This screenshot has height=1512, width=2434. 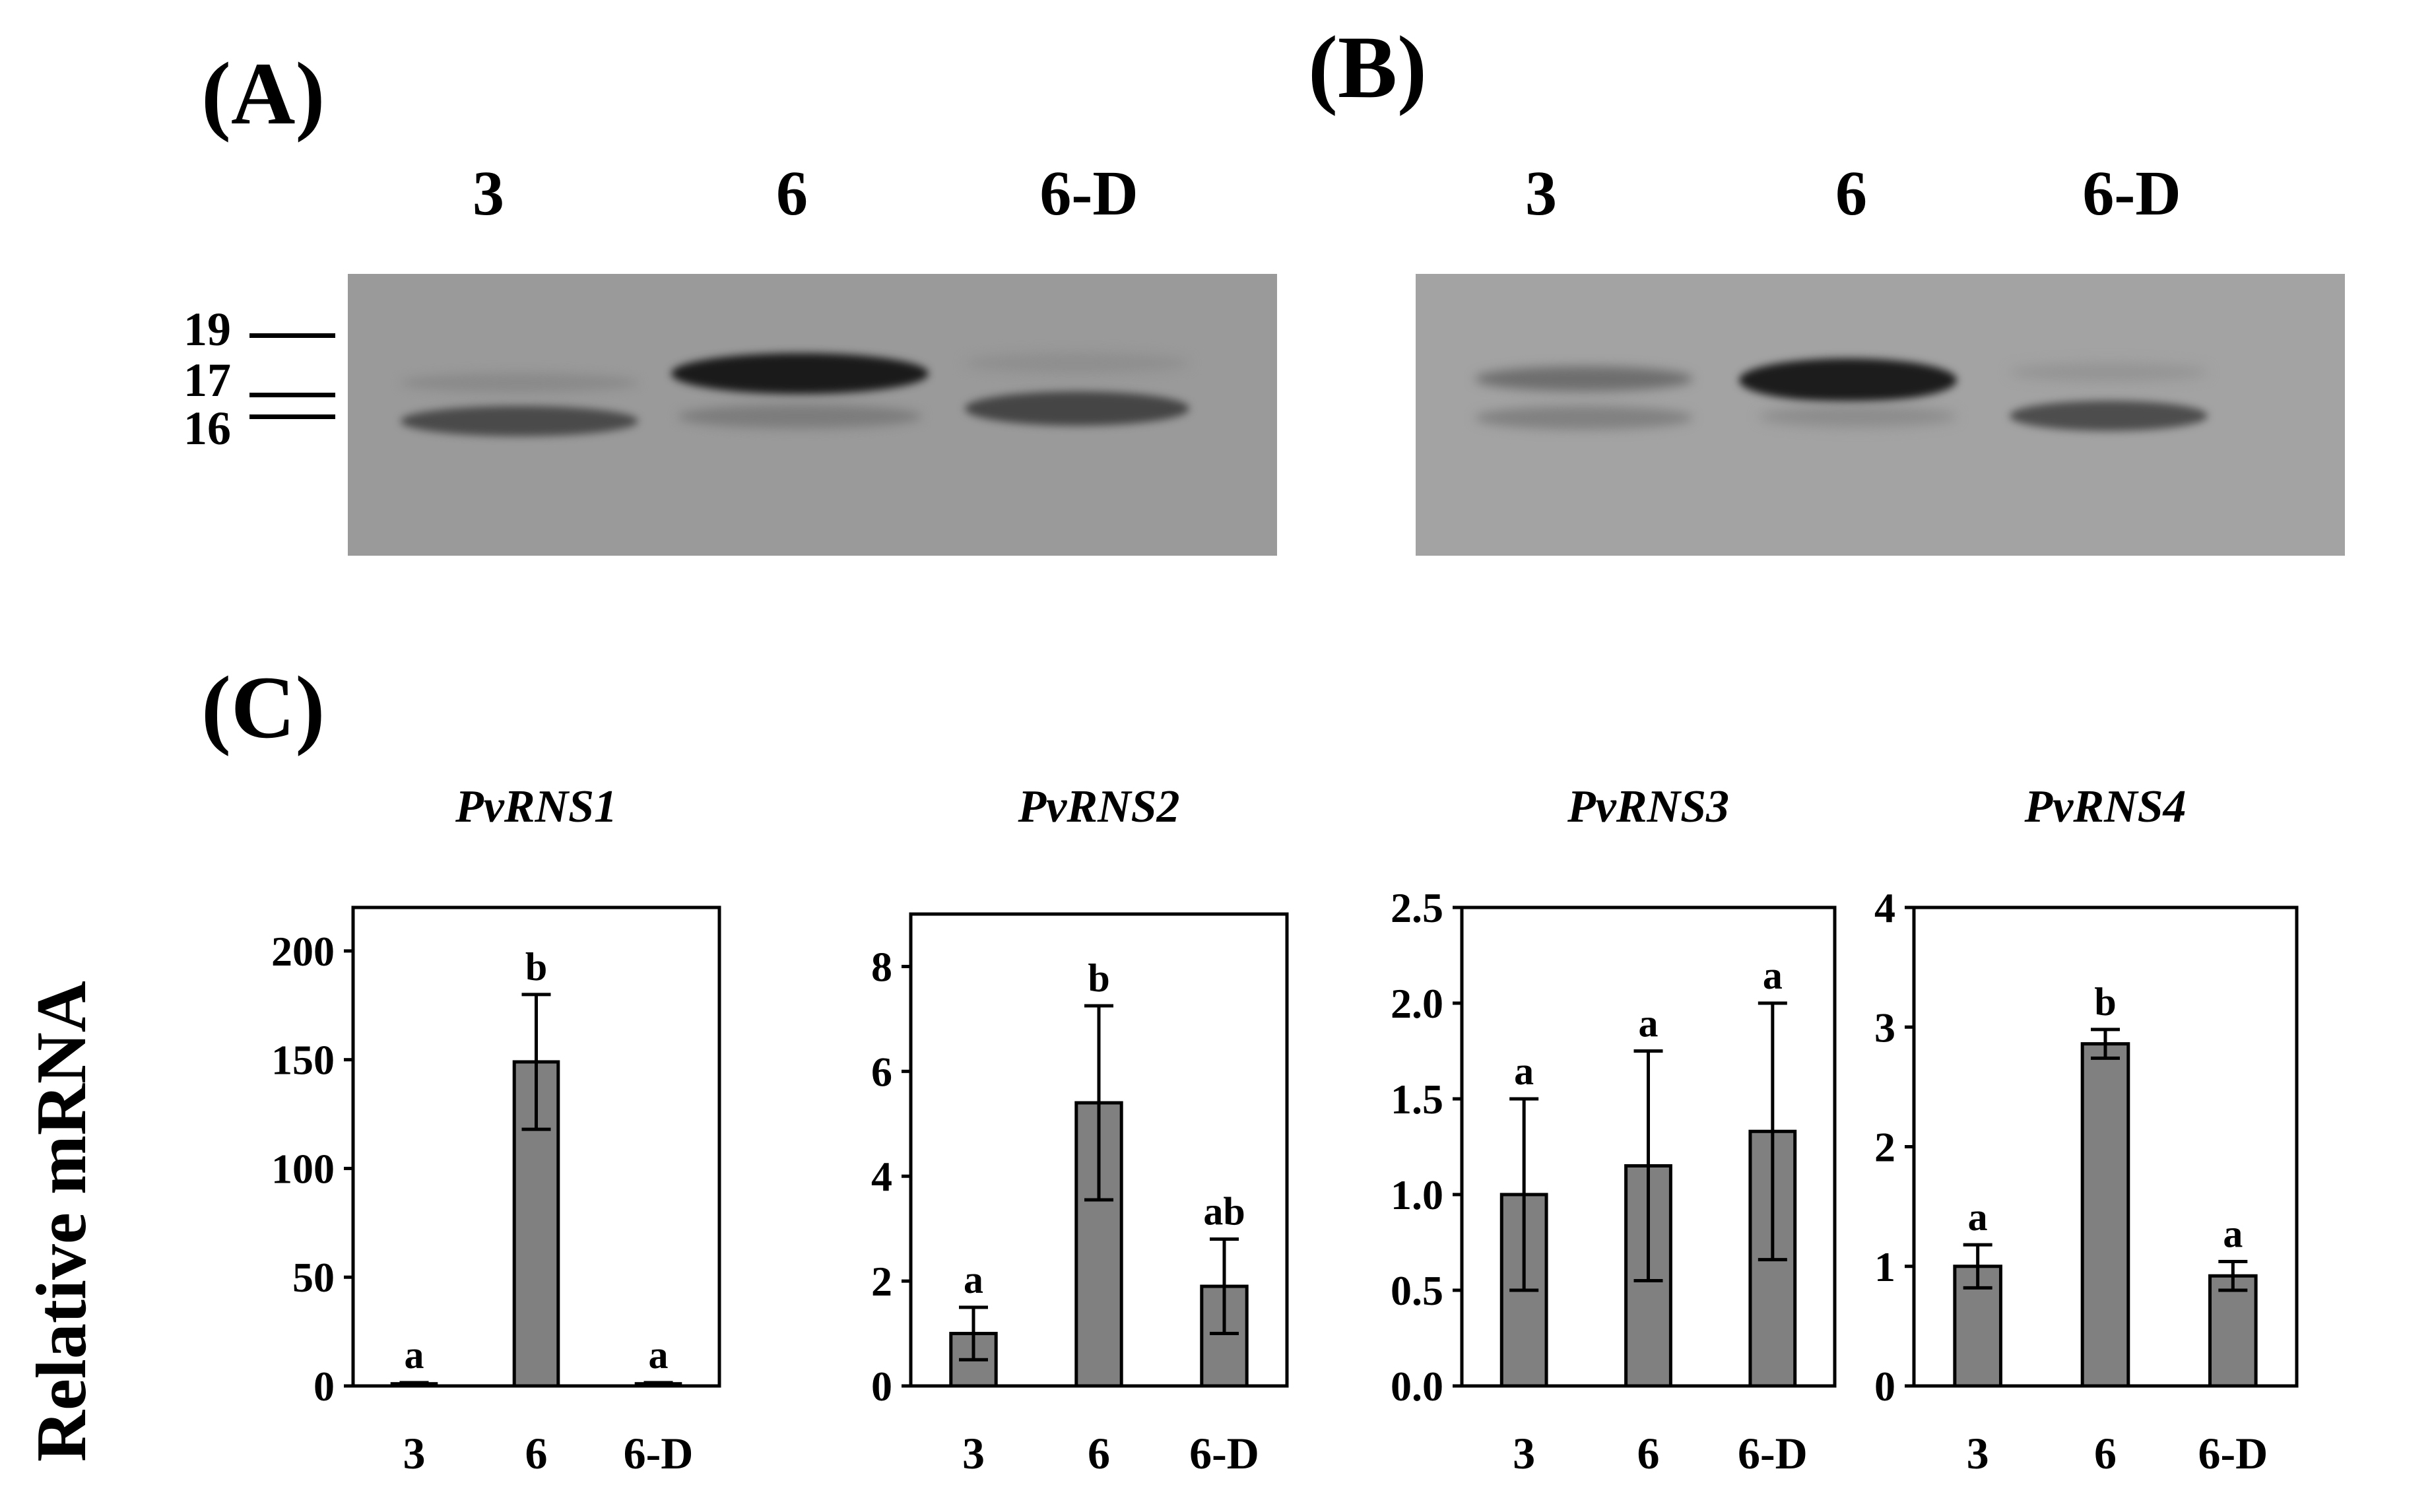 What do you see at coordinates (207, 329) in the screenshot?
I see `marker-label-19: 19` at bounding box center [207, 329].